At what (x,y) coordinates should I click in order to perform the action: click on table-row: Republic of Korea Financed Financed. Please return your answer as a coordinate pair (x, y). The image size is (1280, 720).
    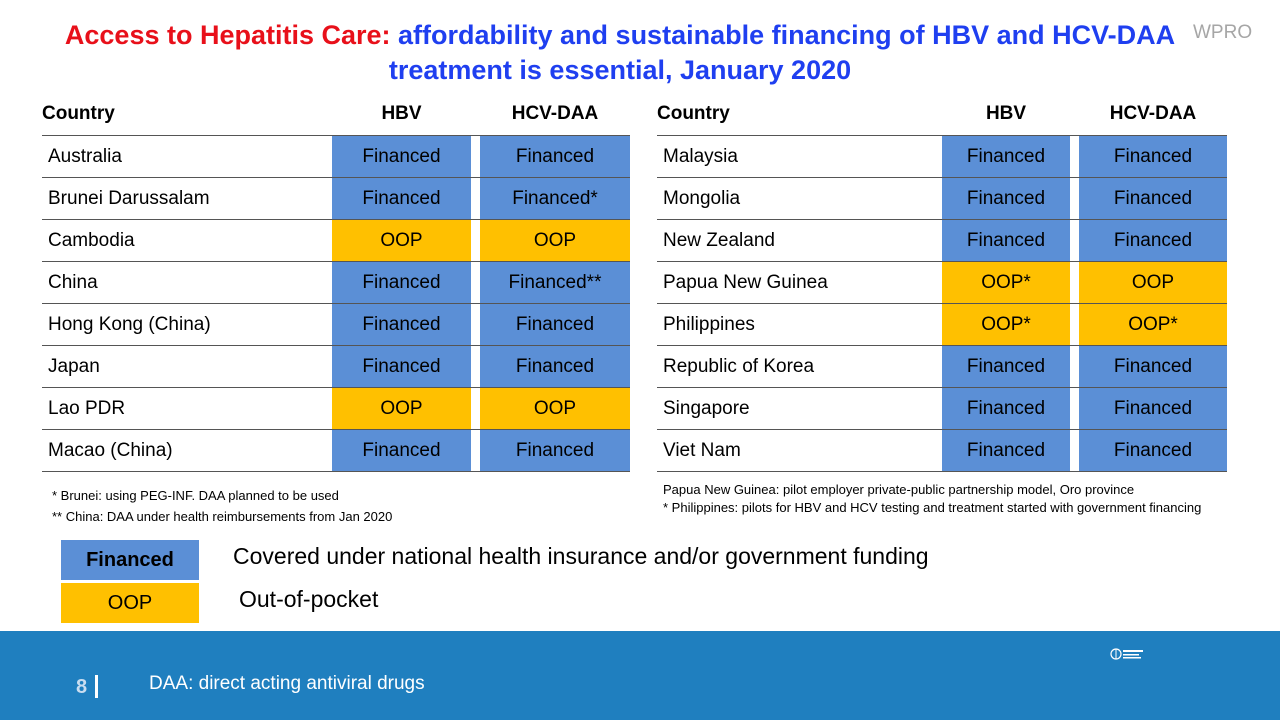
    Looking at the image, I should click on (942, 366).